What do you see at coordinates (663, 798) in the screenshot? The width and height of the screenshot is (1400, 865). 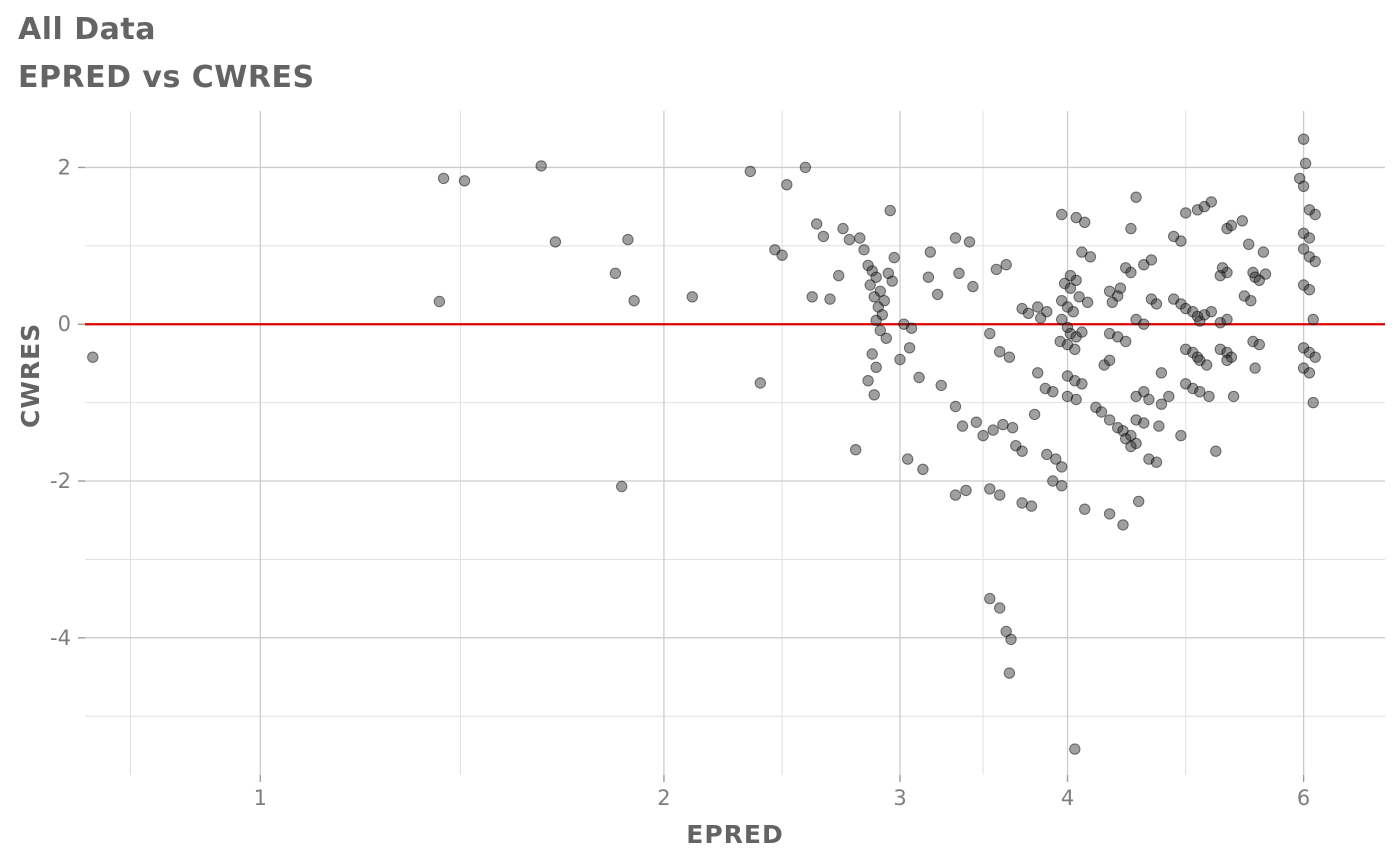 I see `x-tick-label: 2` at bounding box center [663, 798].